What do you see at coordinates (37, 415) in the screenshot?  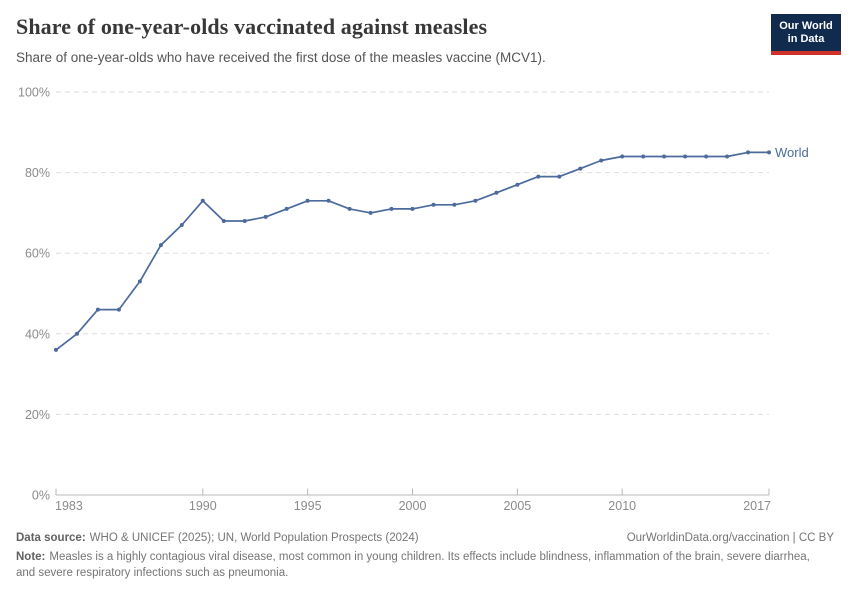 I see `y-axis-tick-label: 20%` at bounding box center [37, 415].